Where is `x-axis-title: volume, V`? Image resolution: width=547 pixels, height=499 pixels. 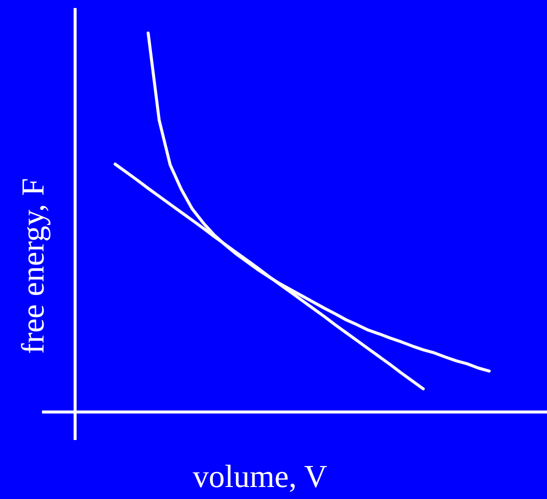
x-axis-title: volume, V is located at coordinates (260, 476).